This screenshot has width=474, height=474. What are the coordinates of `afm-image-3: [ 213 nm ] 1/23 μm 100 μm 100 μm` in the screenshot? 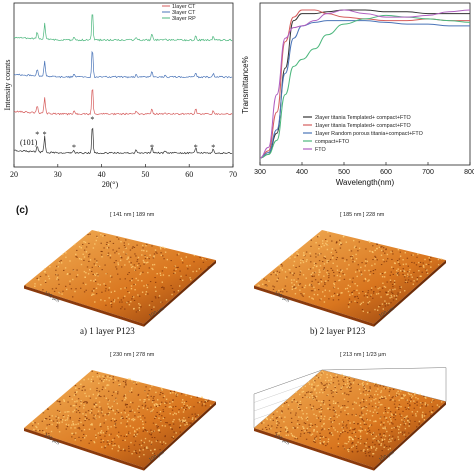 It's located at (350, 412).